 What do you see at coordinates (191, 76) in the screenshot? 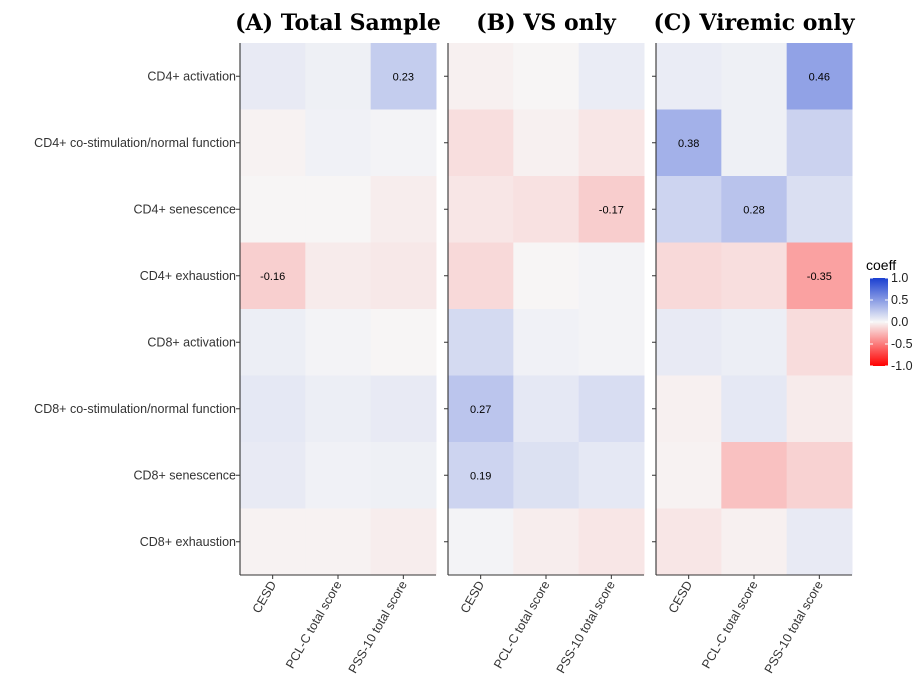
I see `y-tick-label: CD4+ activation` at bounding box center [191, 76].